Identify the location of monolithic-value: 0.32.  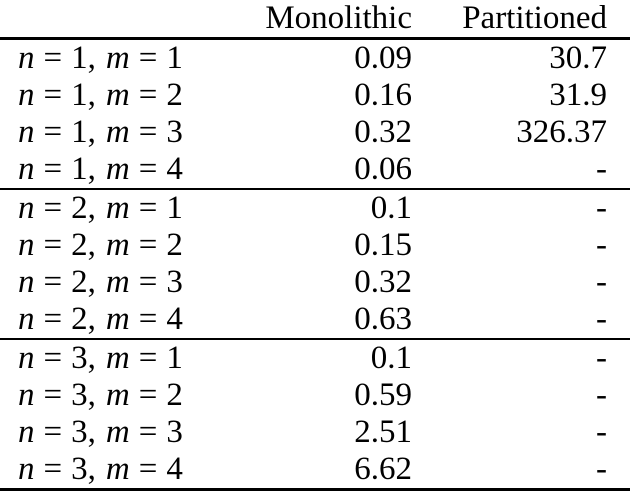
(383, 132).